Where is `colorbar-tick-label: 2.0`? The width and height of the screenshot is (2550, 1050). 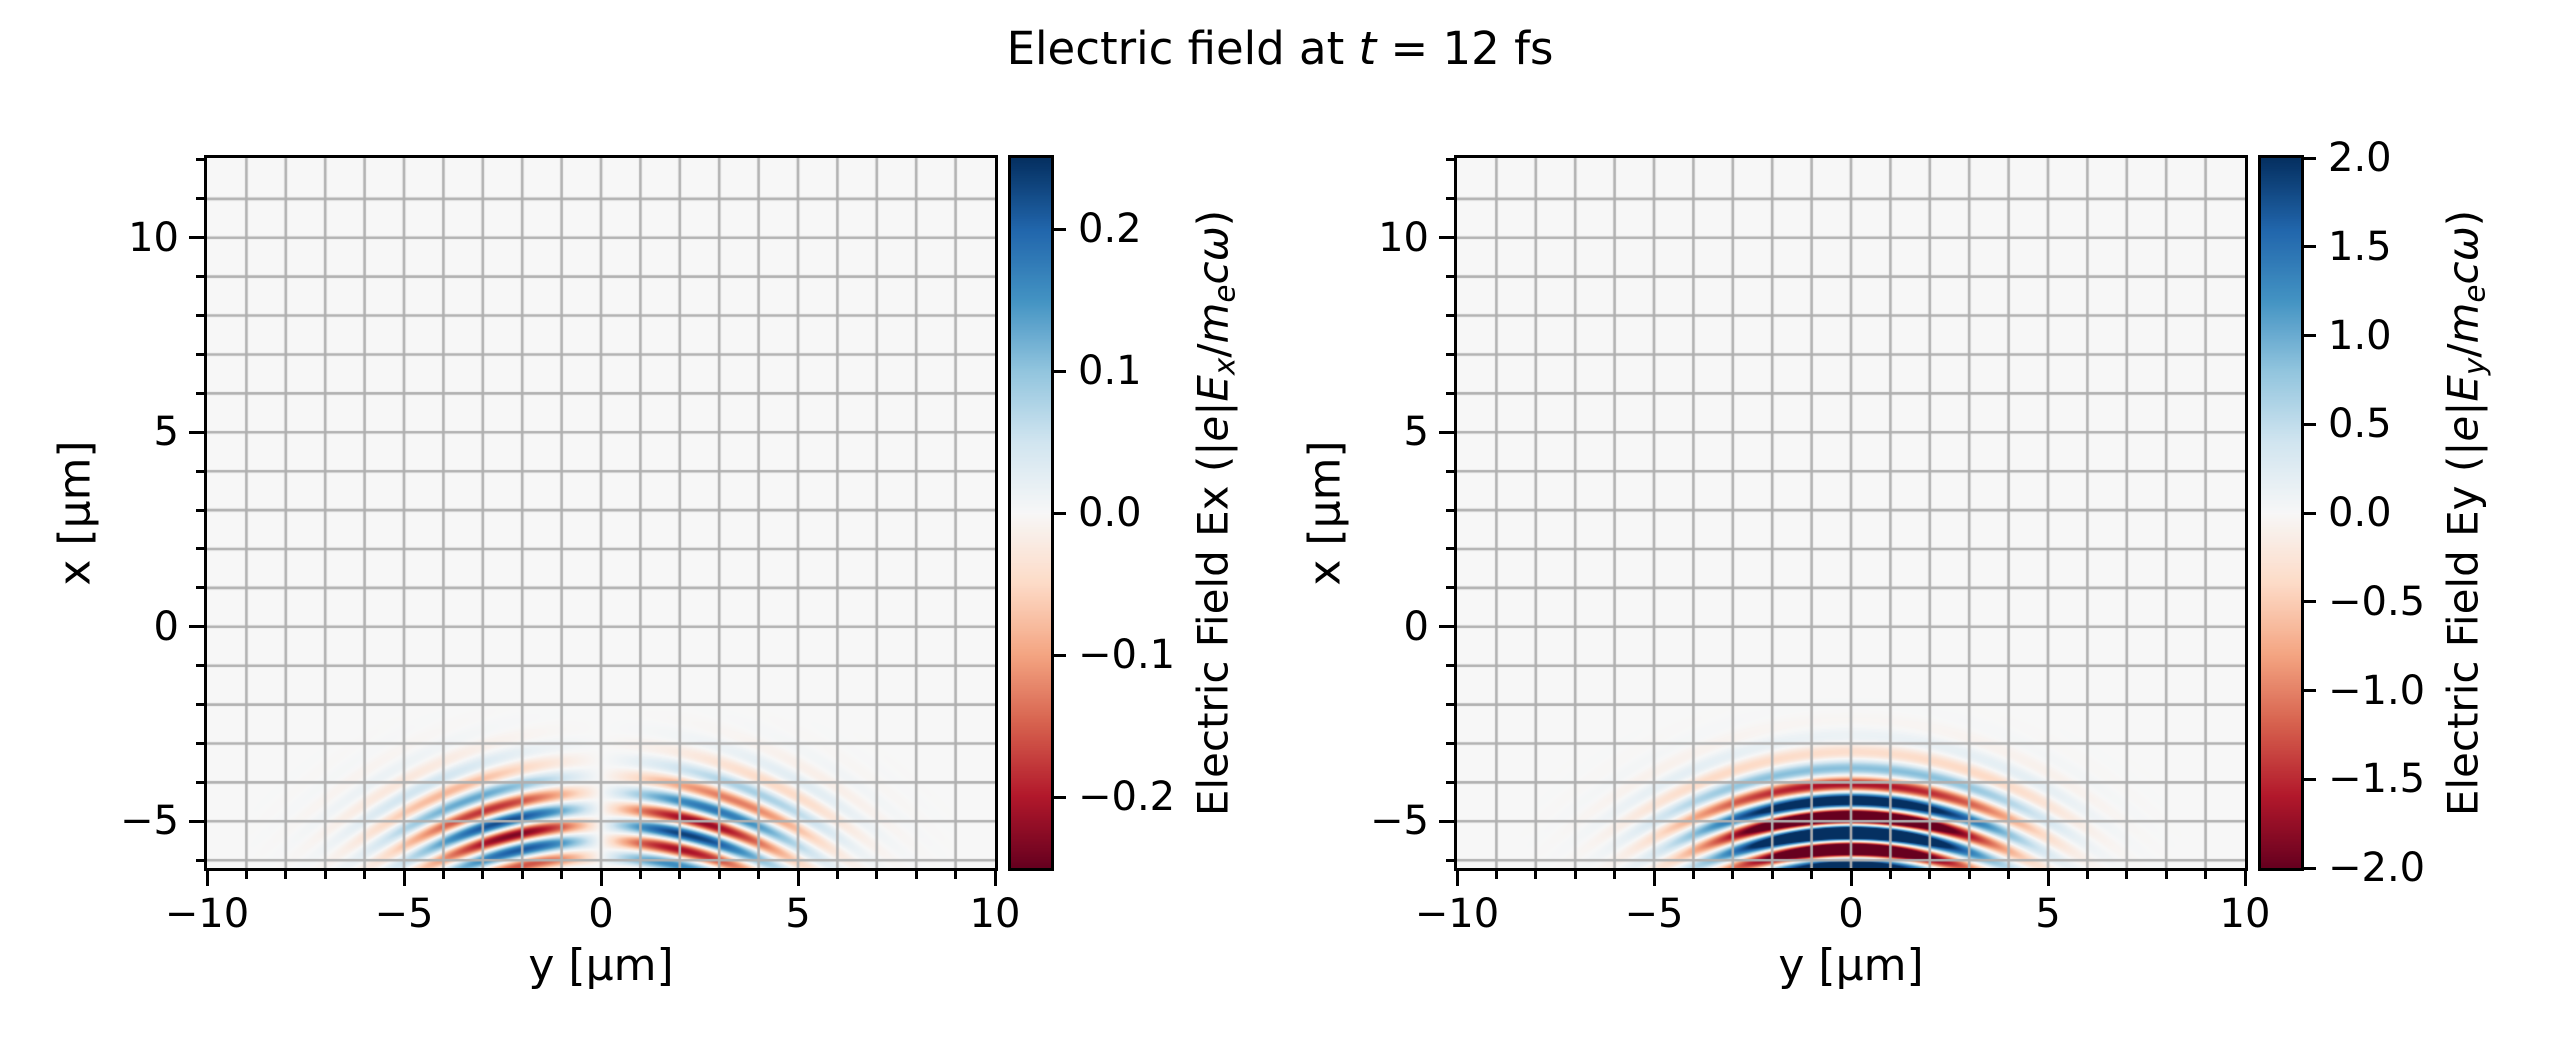 colorbar-tick-label: 2.0 is located at coordinates (2360, 158).